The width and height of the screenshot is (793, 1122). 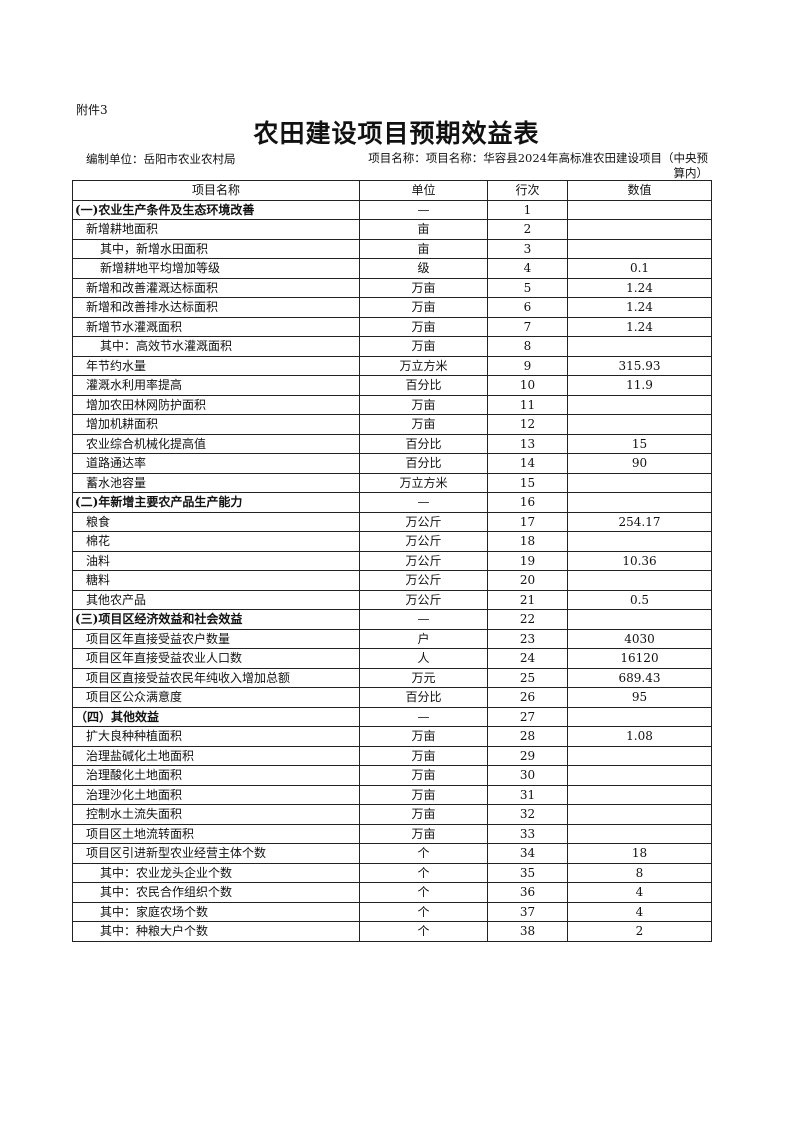 What do you see at coordinates (216, 443) in the screenshot?
I see `item-name-cell: 农业综合机械化提高值` at bounding box center [216, 443].